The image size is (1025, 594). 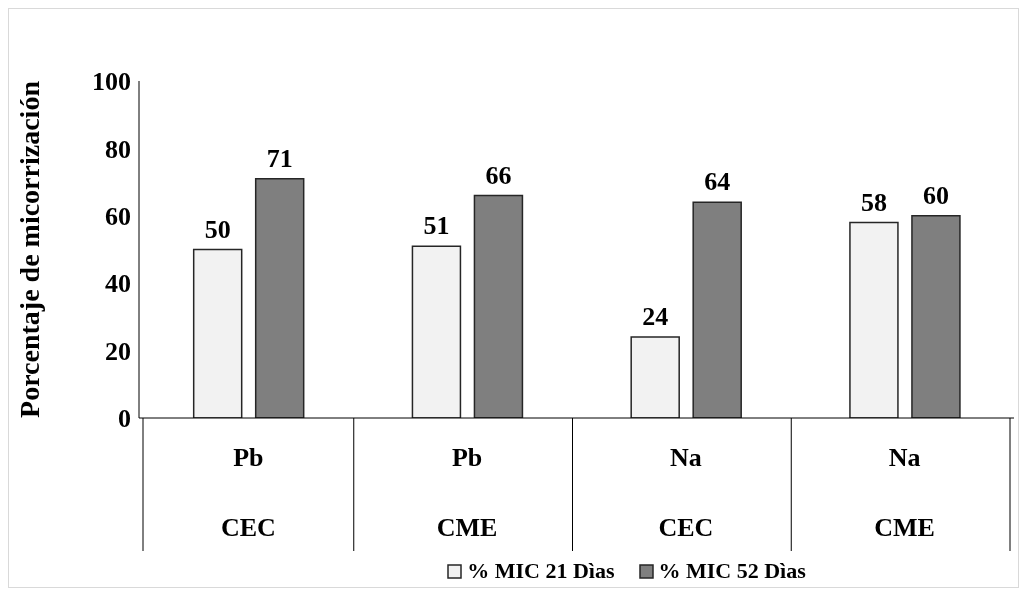 What do you see at coordinates (111, 82) in the screenshot?
I see `y-tick-label: 100` at bounding box center [111, 82].